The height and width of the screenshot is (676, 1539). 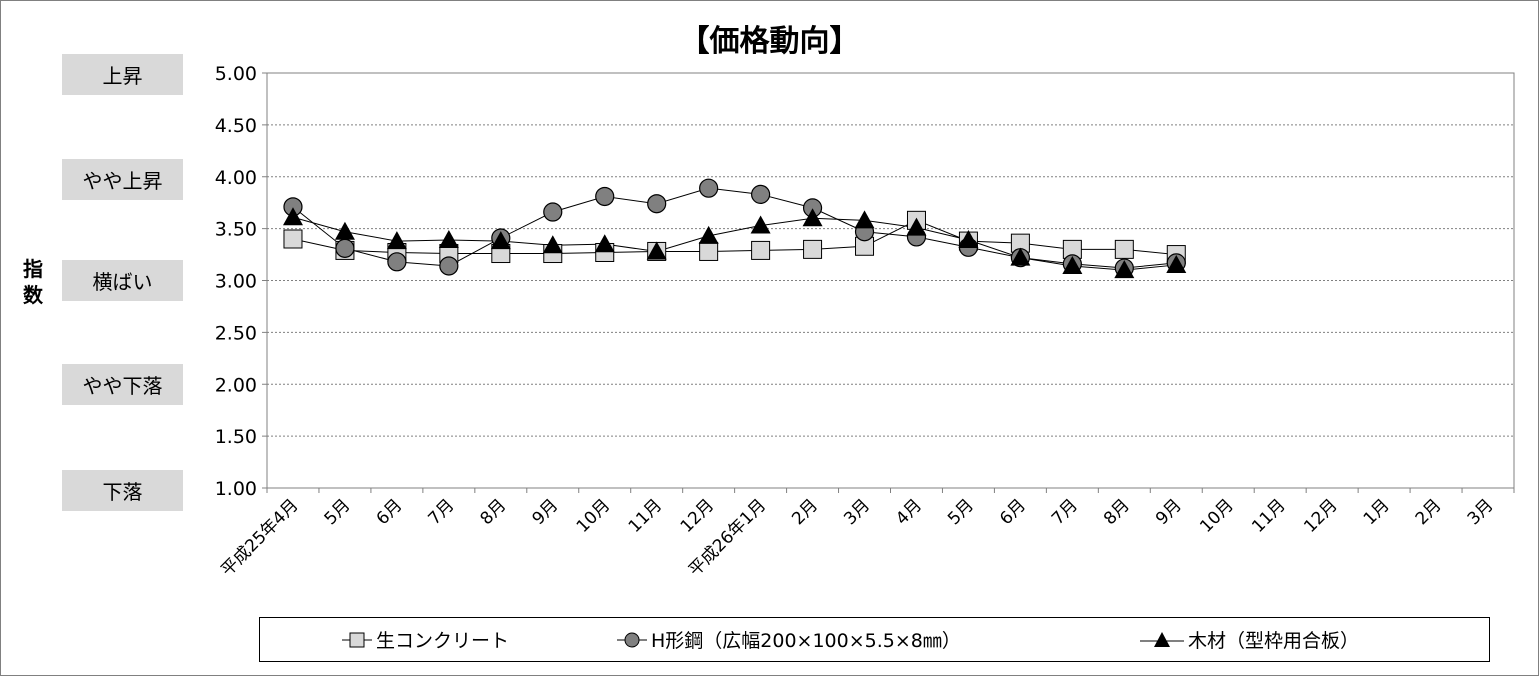 What do you see at coordinates (122, 384) in the screenshot?
I see `band-label-slight-fall: やや下落` at bounding box center [122, 384].